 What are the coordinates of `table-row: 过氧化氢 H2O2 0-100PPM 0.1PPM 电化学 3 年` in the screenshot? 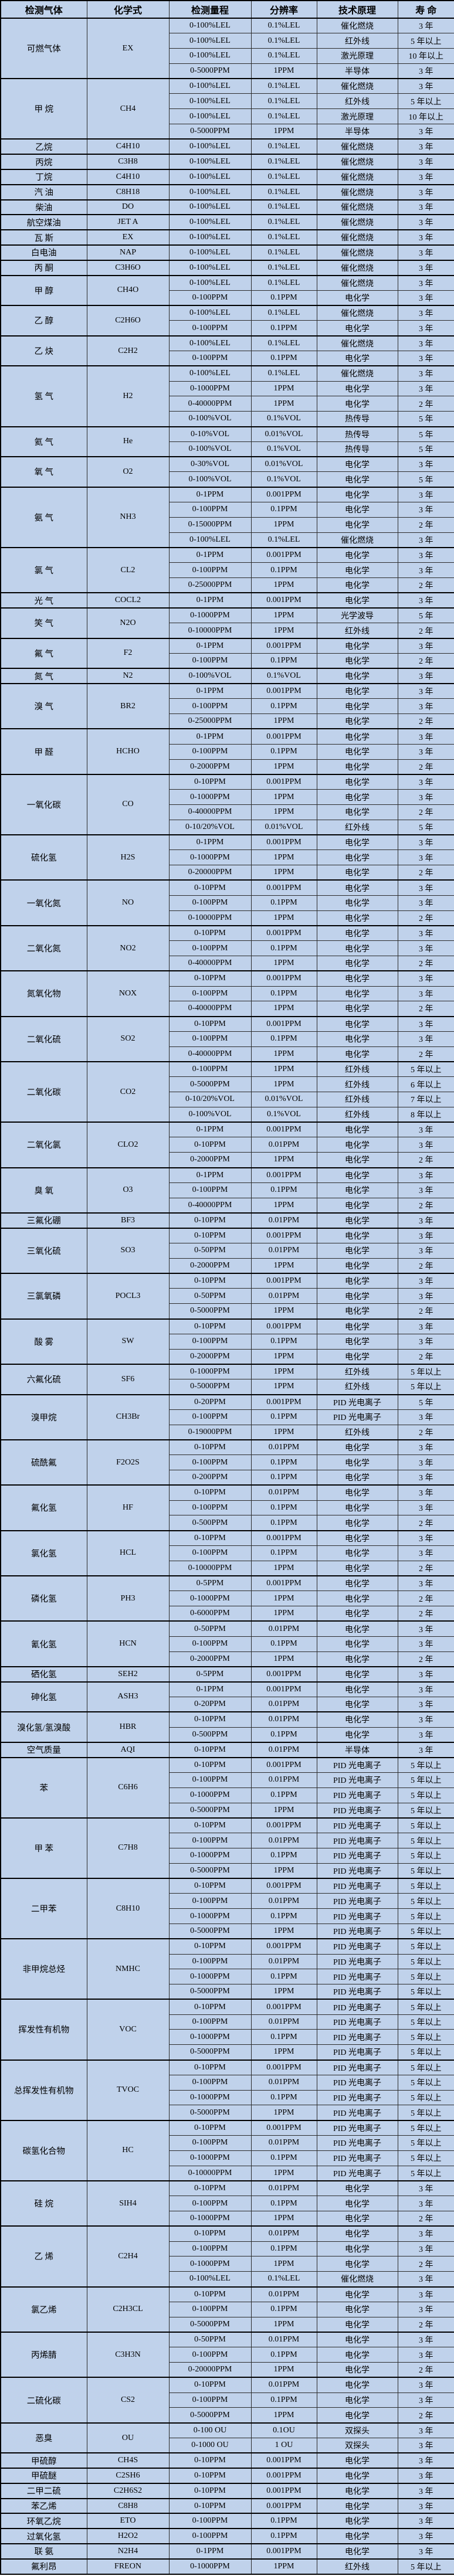 It's located at (227, 2536).